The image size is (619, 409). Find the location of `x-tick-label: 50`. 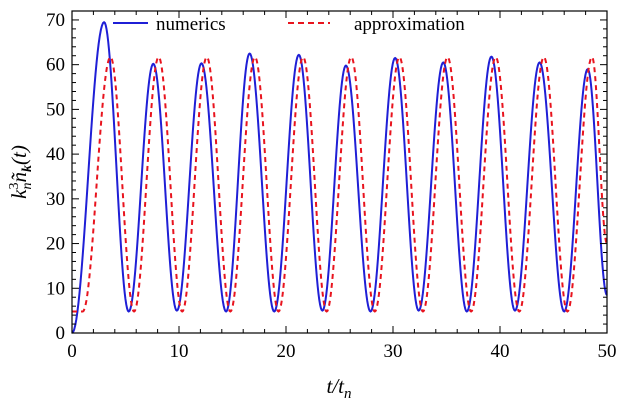

x-tick-label: 50 is located at coordinates (607, 351).